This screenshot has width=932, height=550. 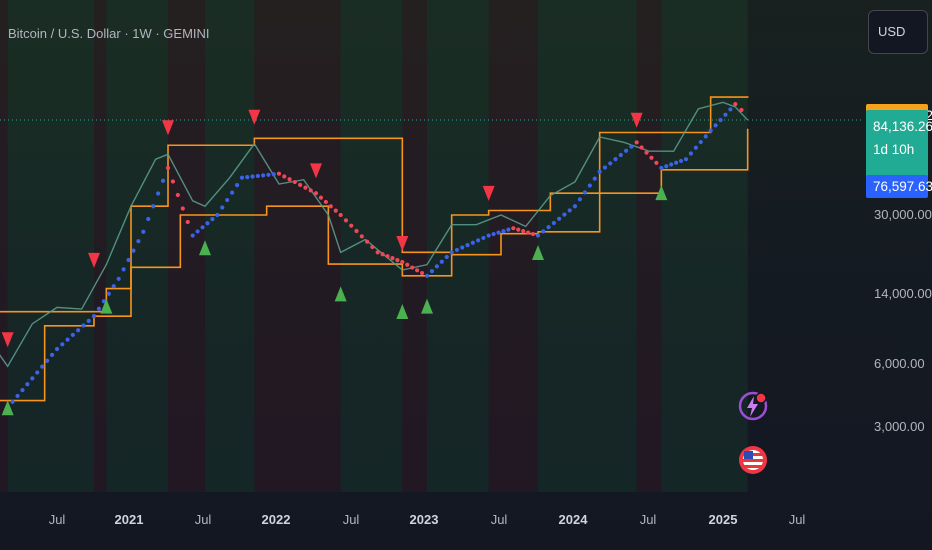 I want to click on price-label-low: 76,597.63, so click(x=899, y=186).